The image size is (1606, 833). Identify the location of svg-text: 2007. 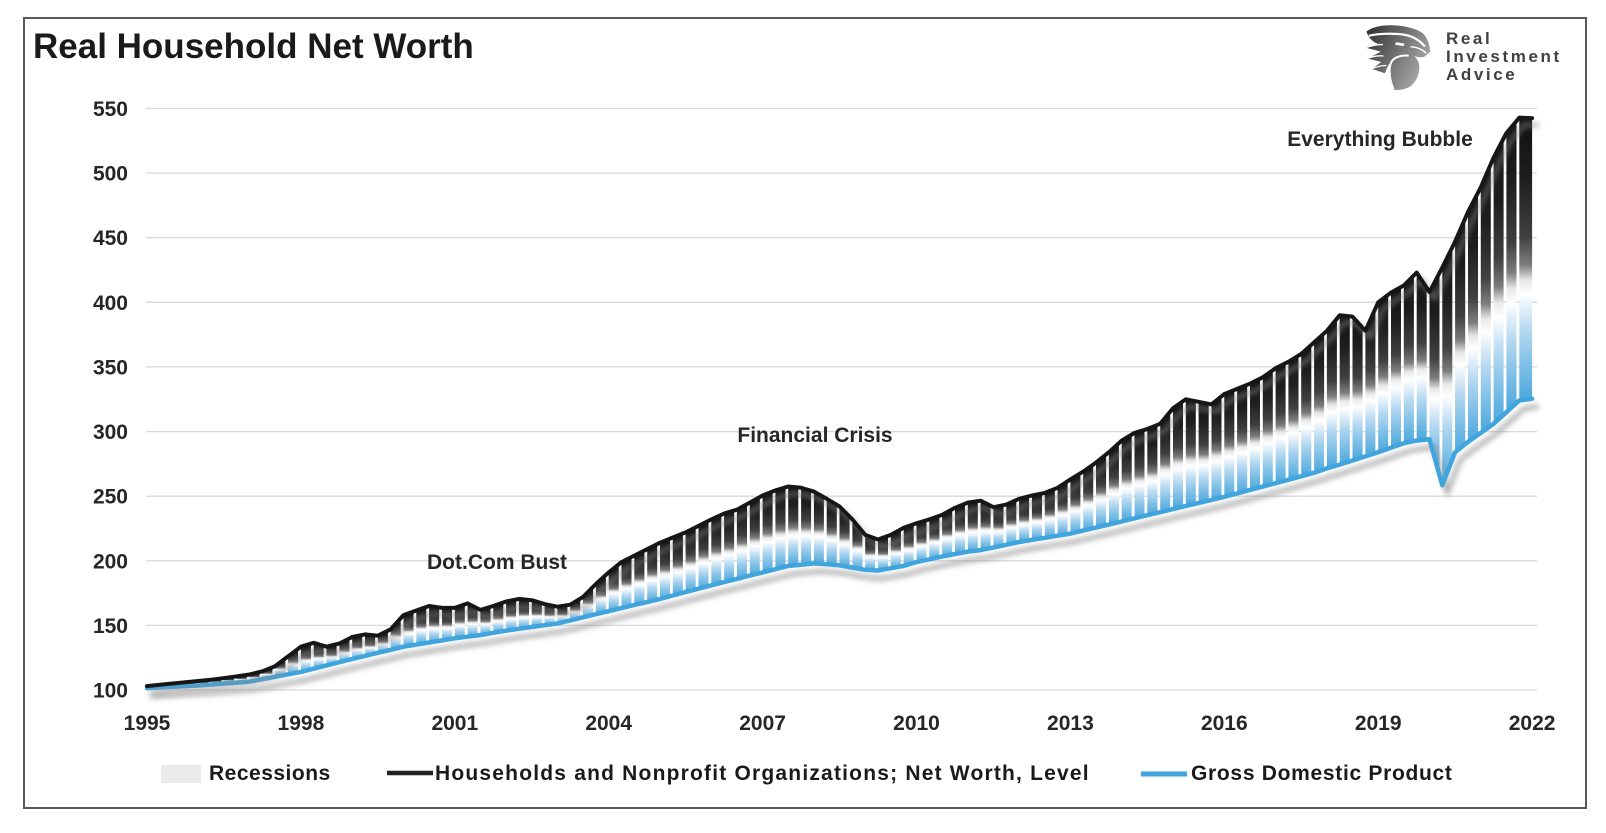
(762, 723).